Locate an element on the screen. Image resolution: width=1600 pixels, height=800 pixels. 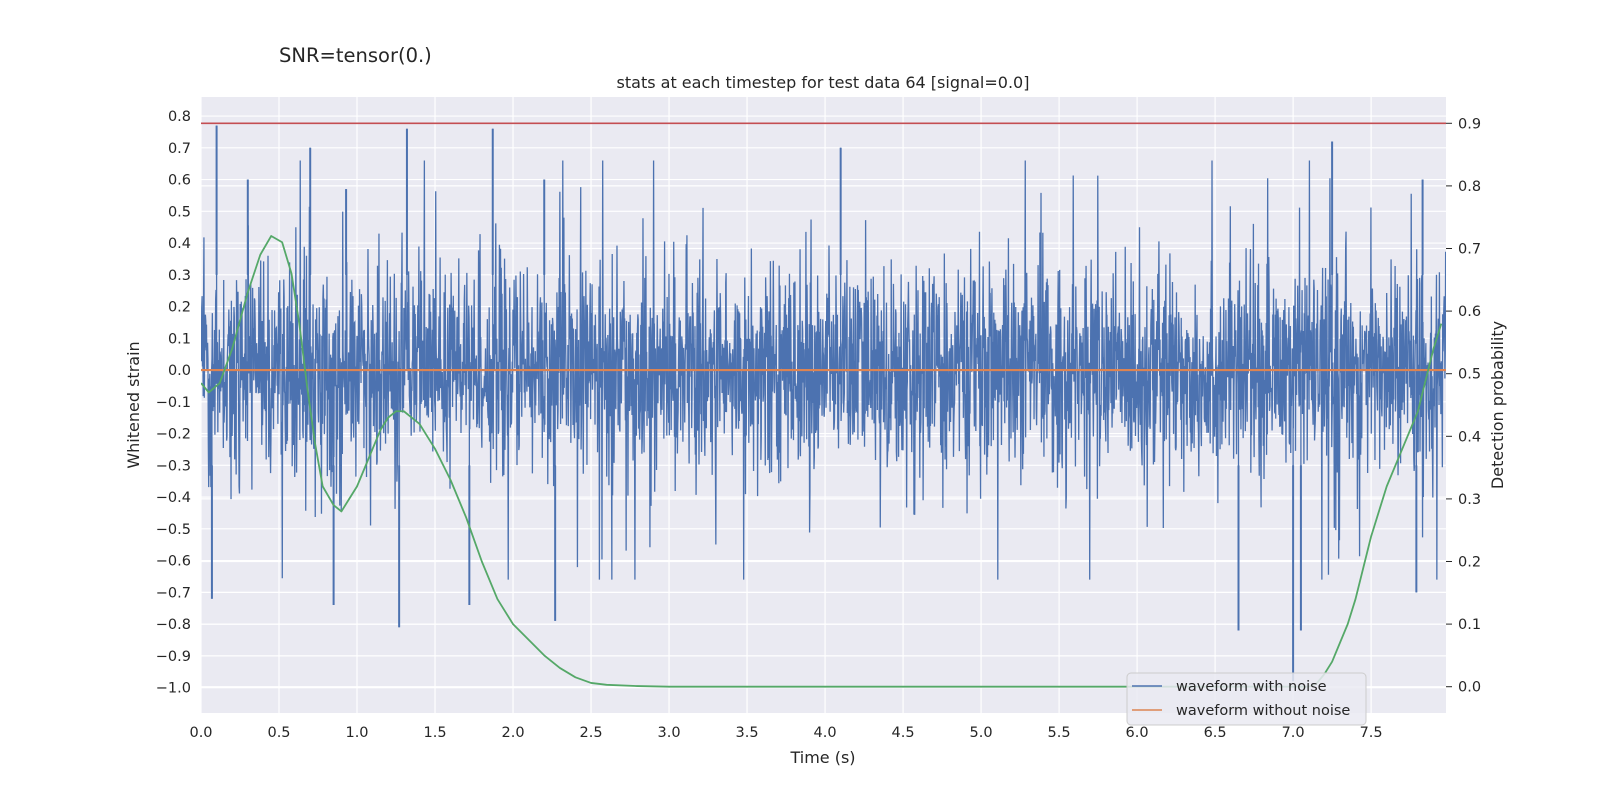
y-tick-label: 0.4 is located at coordinates (179, 244).